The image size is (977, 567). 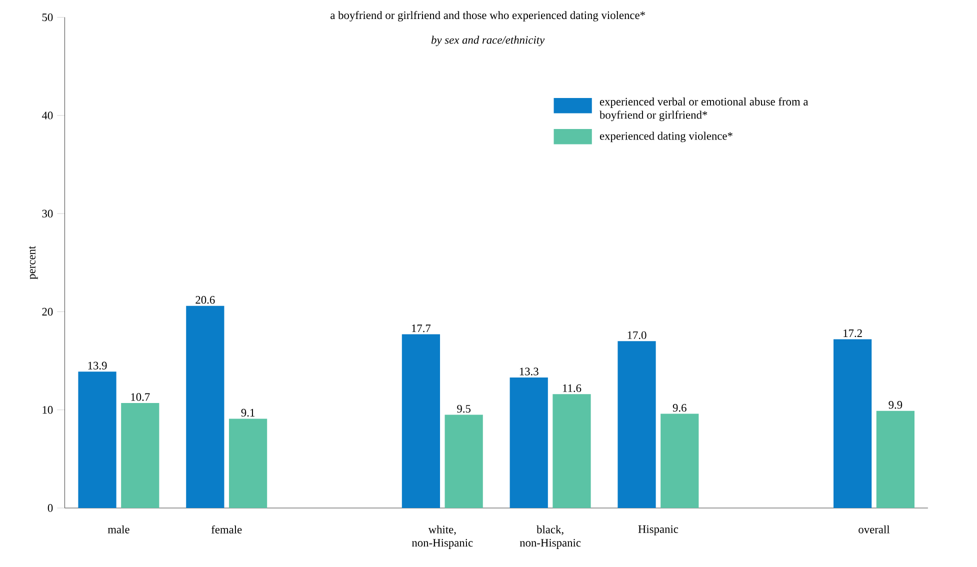 I want to click on data-label: 13.9, so click(x=97, y=366).